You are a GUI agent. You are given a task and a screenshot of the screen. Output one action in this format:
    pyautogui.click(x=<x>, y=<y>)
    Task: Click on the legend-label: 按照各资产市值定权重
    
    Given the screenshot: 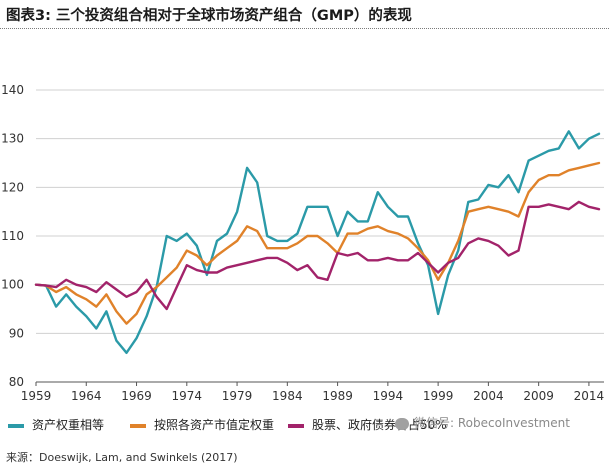 What is the action you would take?
    pyautogui.click(x=214, y=425)
    